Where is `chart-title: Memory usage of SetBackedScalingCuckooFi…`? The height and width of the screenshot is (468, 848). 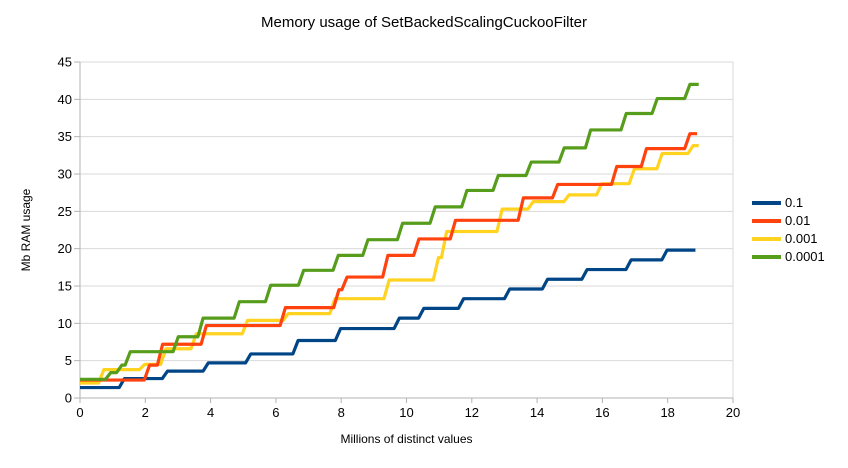 chart-title: Memory usage of SetBackedScalingCuckooFi… is located at coordinates (424, 22).